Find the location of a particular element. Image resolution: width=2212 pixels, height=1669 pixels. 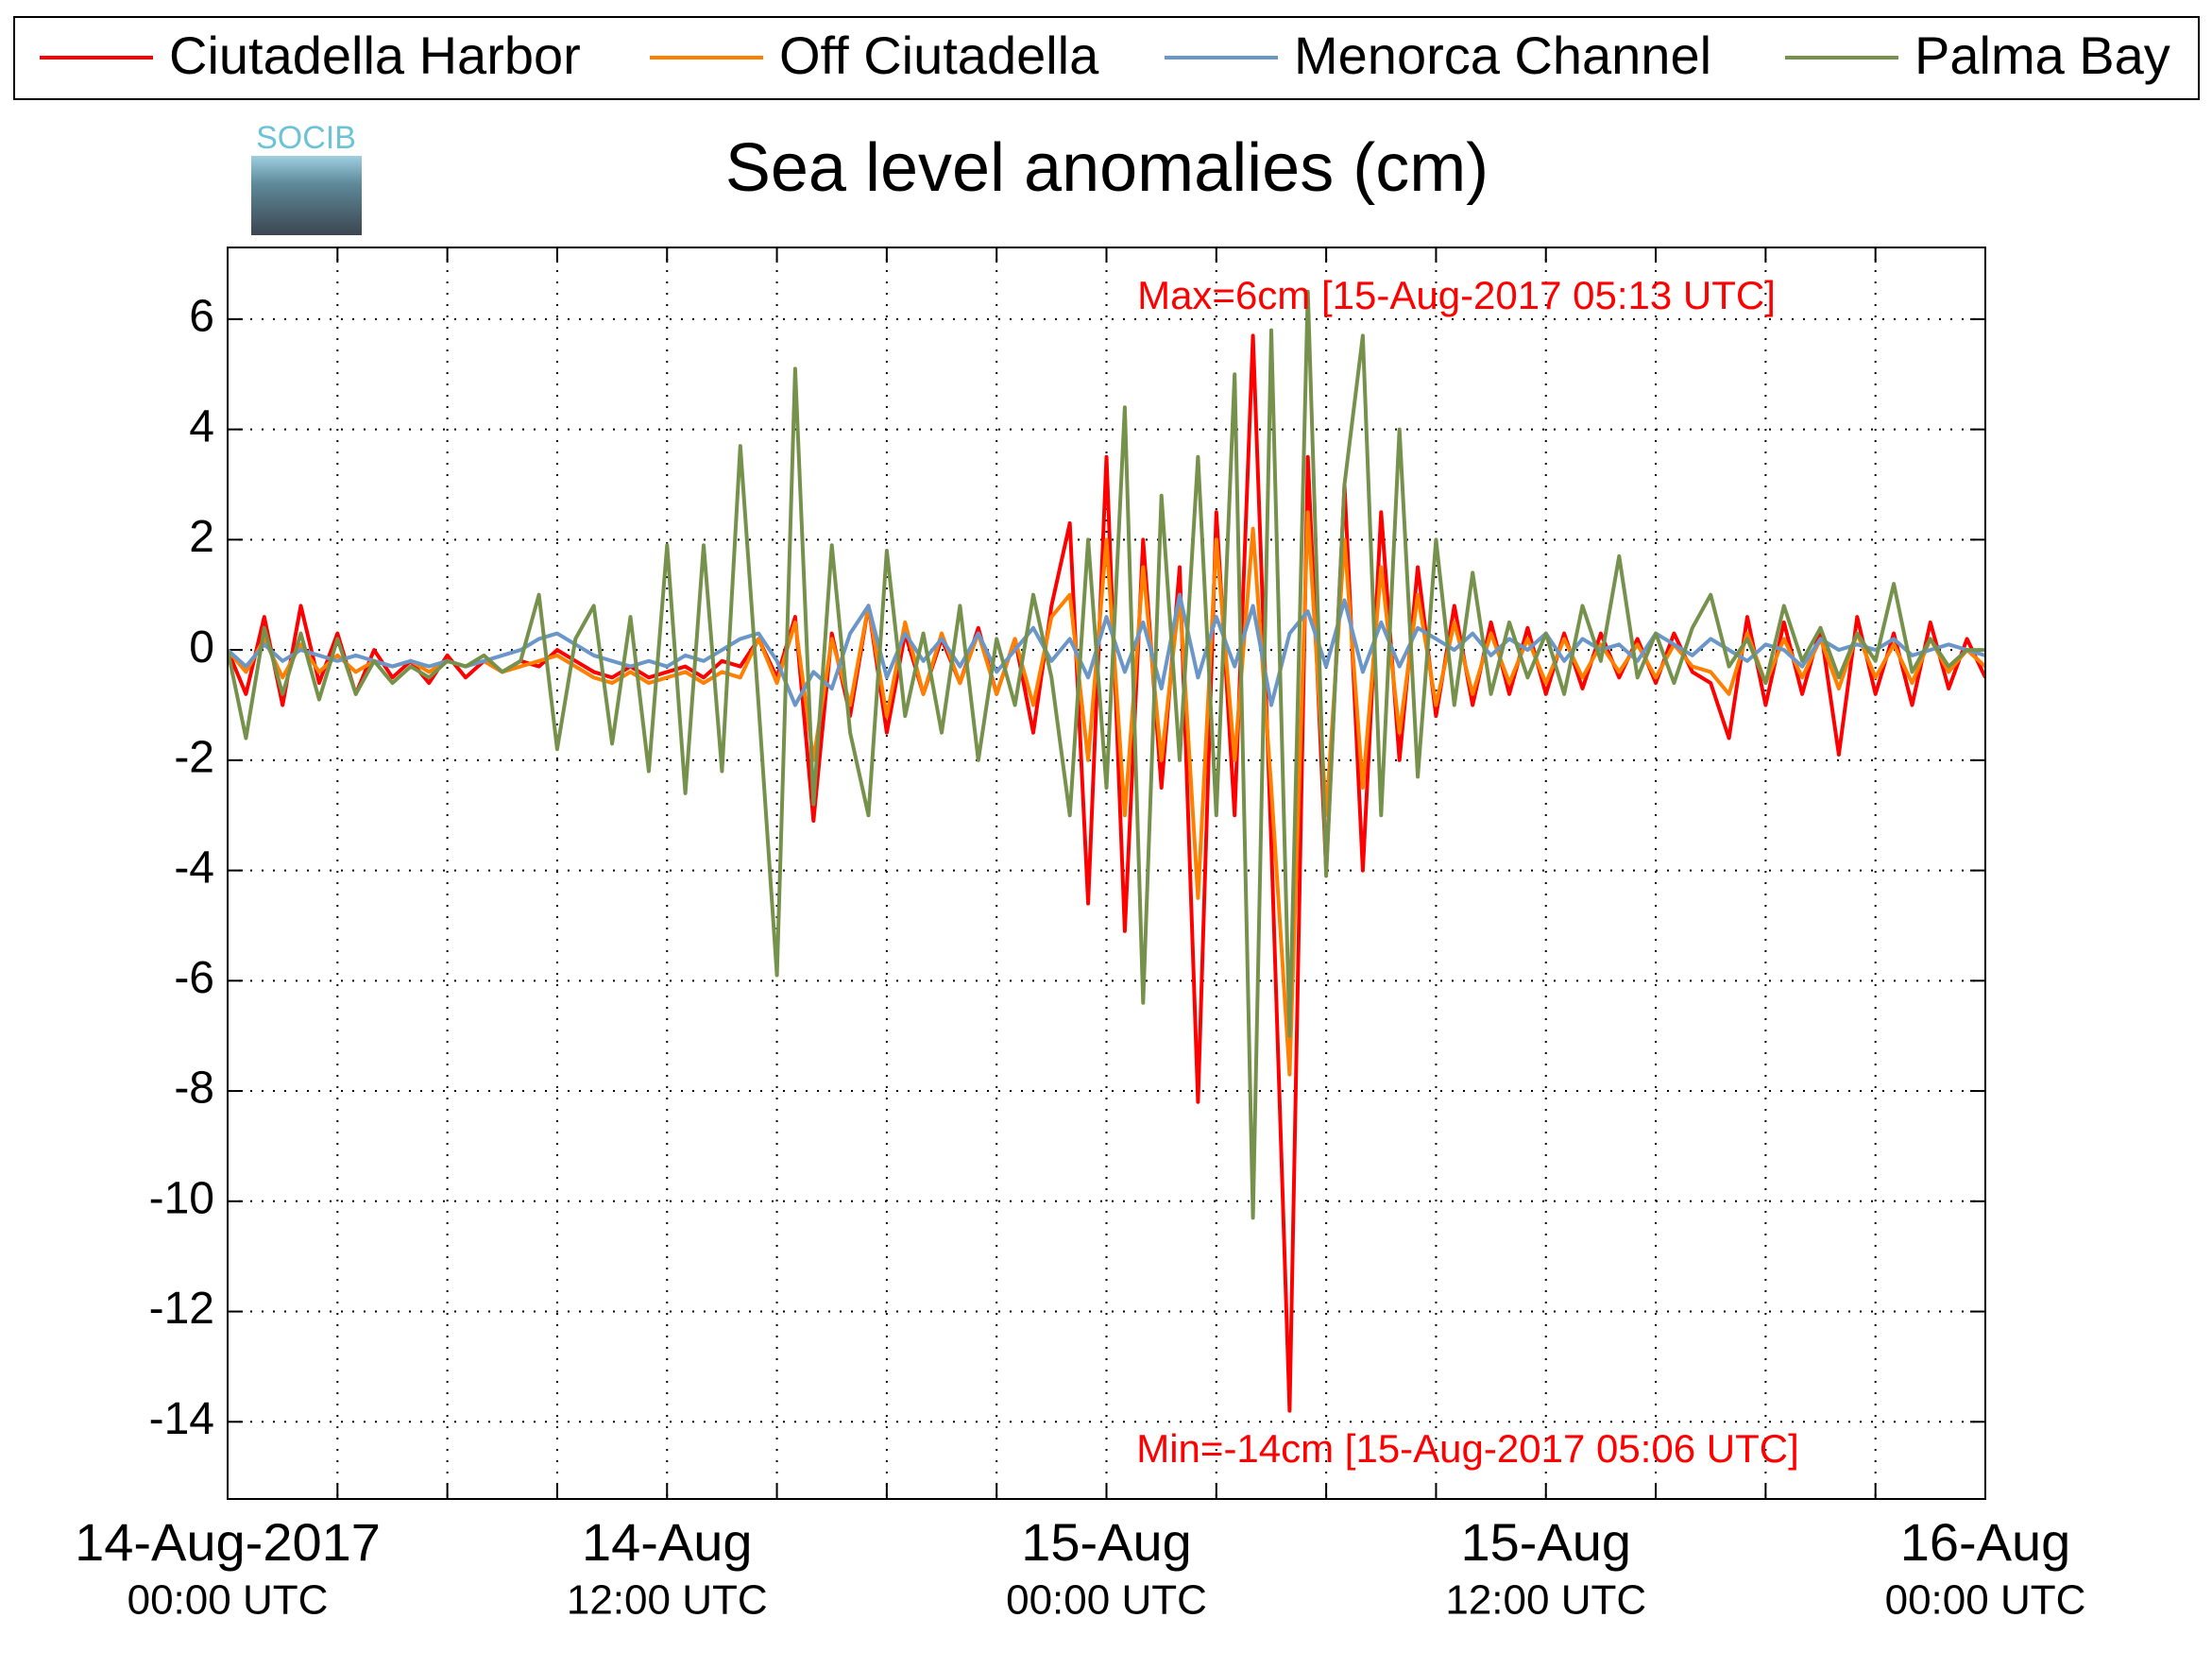

legend-label: Ciutadella Harbor is located at coordinates (375, 56).